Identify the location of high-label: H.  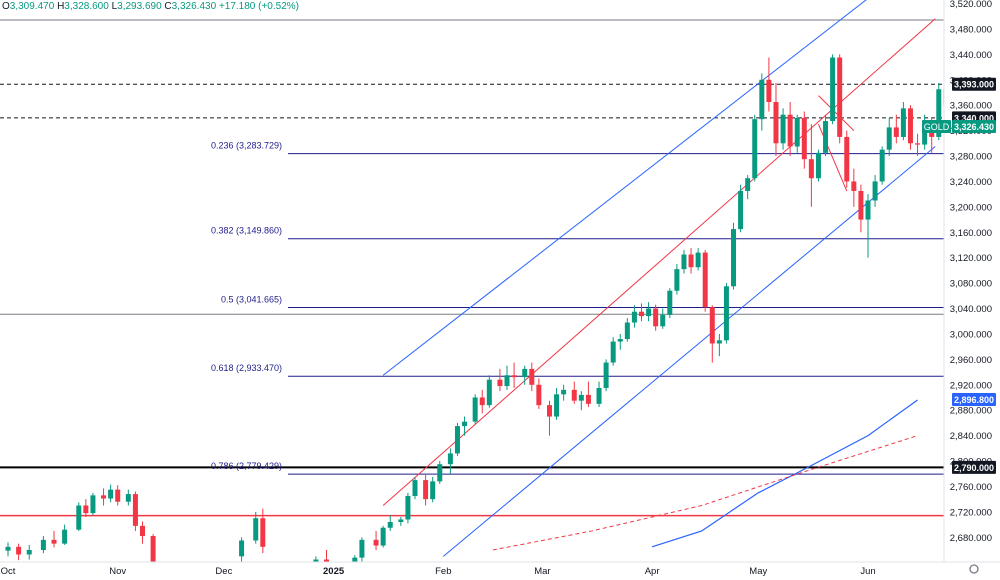
(61, 6).